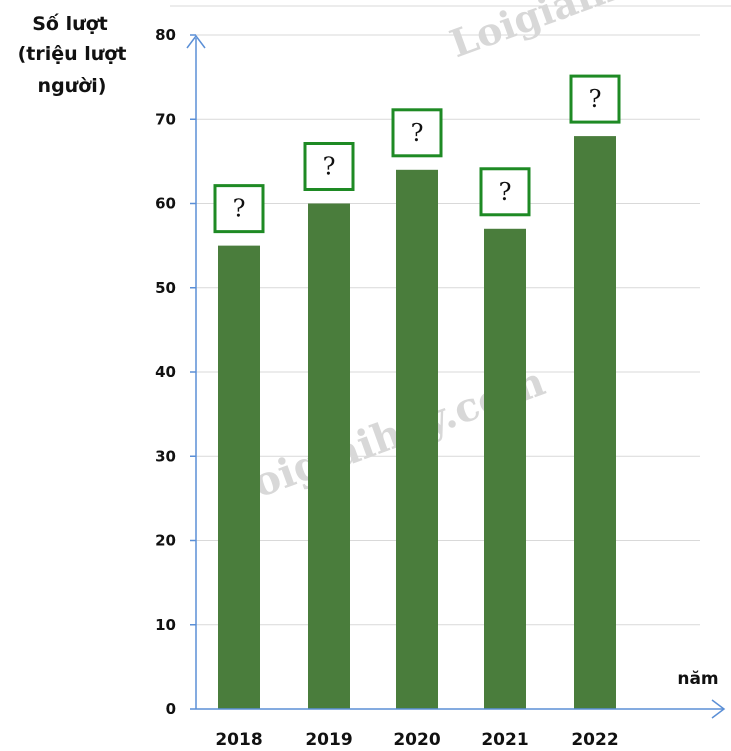 The width and height of the screenshot is (731, 751). I want to click on y-axis-title-line: (triệu lượt, so click(72, 54).